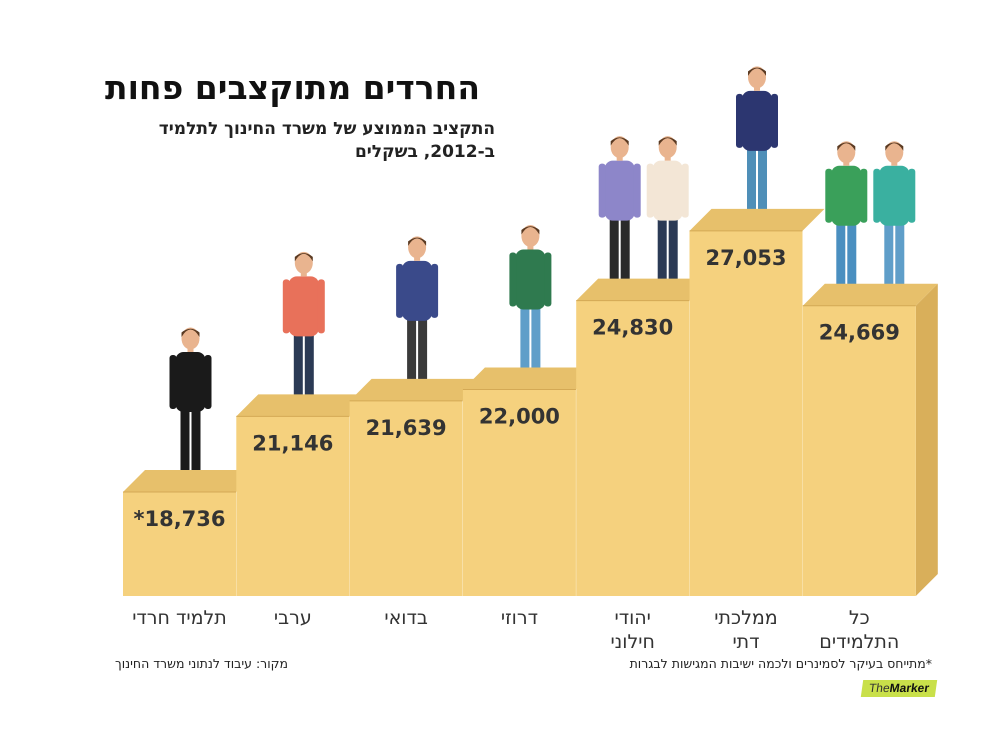 The image size is (1000, 744). Describe the element at coordinates (293, 618) in the screenshot. I see `category-label: ערבי` at that location.